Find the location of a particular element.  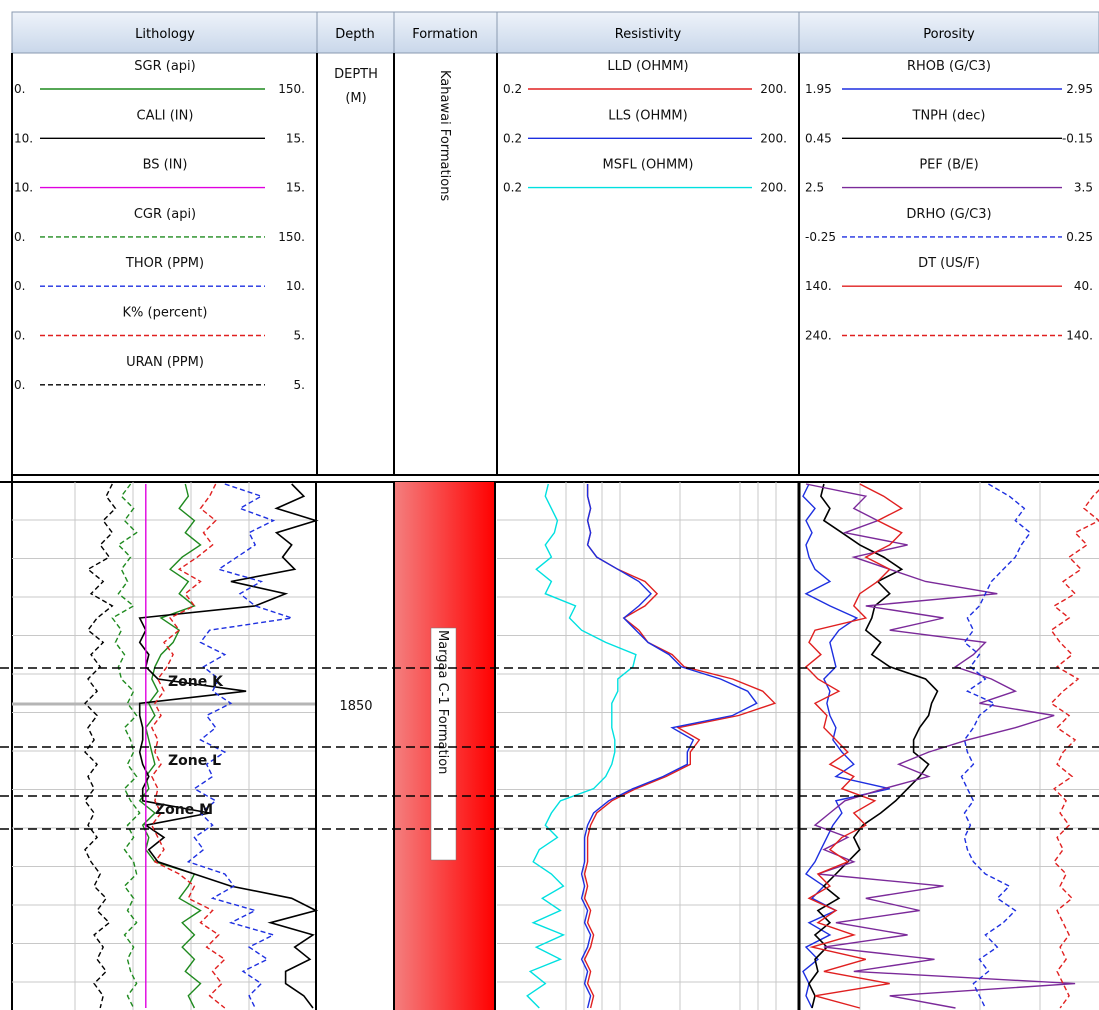

depth-unit: (M) is located at coordinates (355, 98).